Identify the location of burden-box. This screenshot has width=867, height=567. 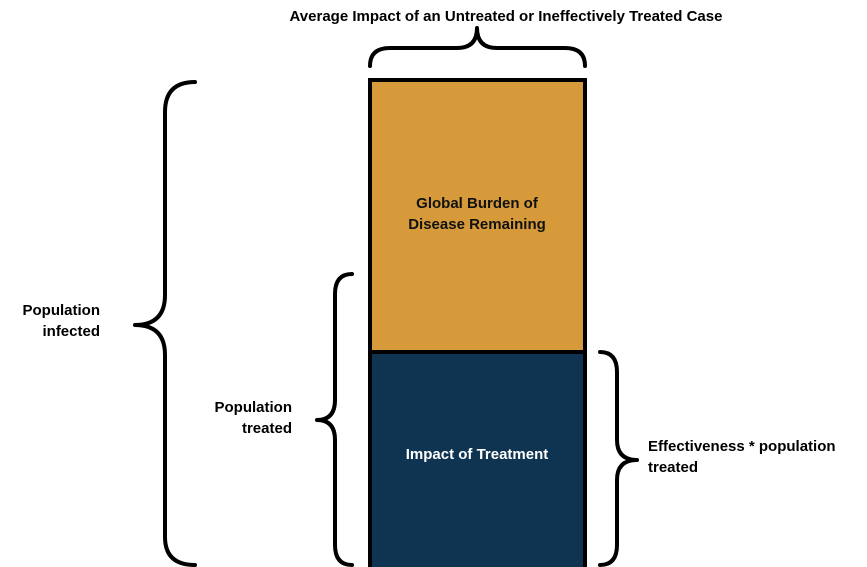
(477, 216).